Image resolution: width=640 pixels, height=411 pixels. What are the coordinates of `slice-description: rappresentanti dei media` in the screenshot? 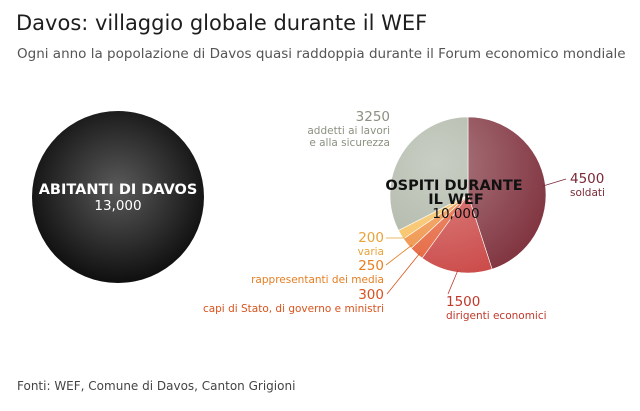 It's located at (317, 280).